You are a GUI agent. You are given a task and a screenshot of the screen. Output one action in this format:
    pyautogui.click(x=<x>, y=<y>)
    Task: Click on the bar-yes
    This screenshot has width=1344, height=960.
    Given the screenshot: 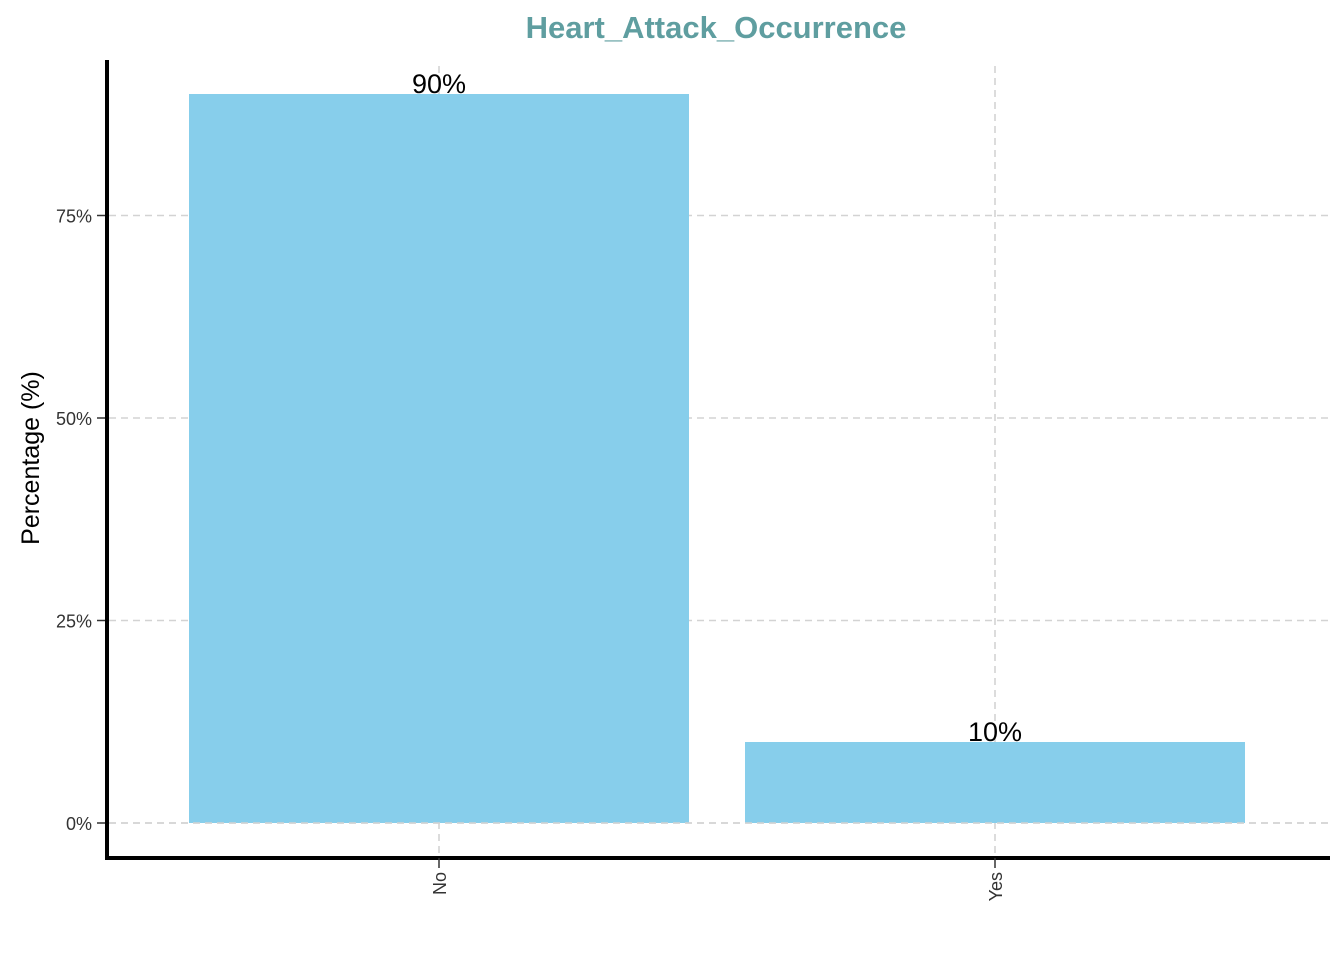 What is the action you would take?
    pyautogui.click(x=995, y=782)
    